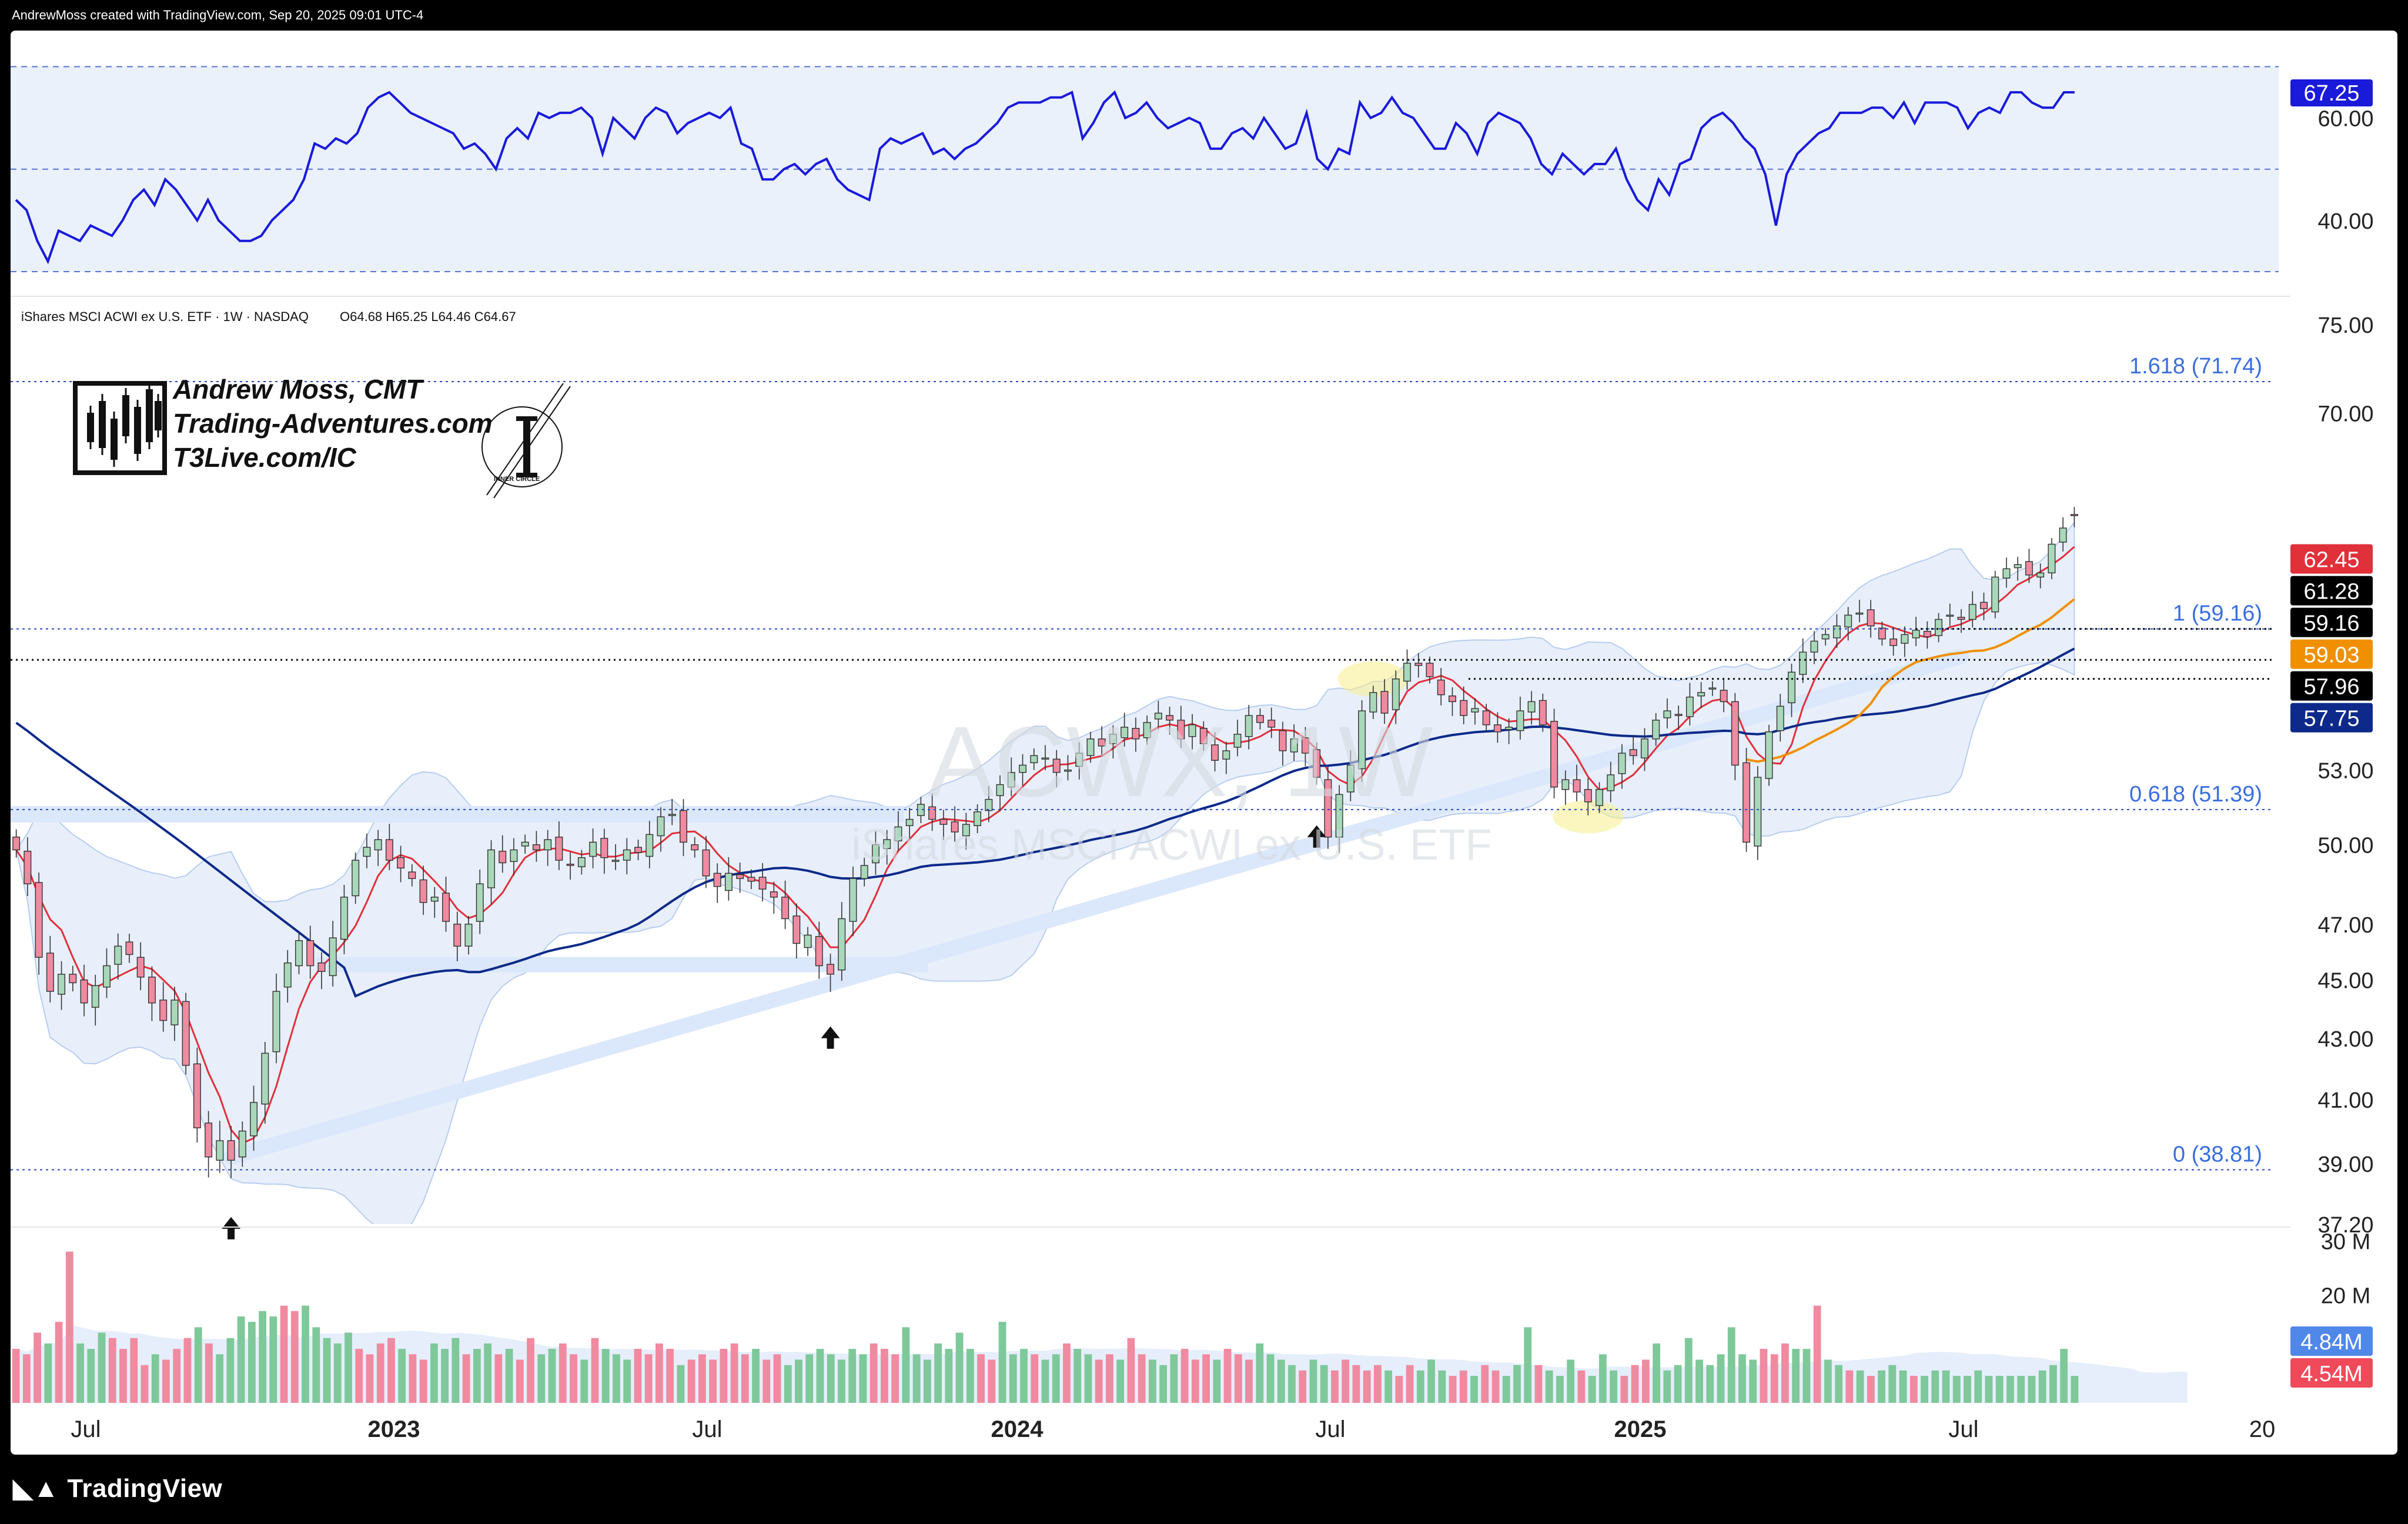 The height and width of the screenshot is (1524, 2408). I want to click on time-axis: Jul 2023 Jul 2024 Jul 2025 Jul 20, so click(1173, 1429).